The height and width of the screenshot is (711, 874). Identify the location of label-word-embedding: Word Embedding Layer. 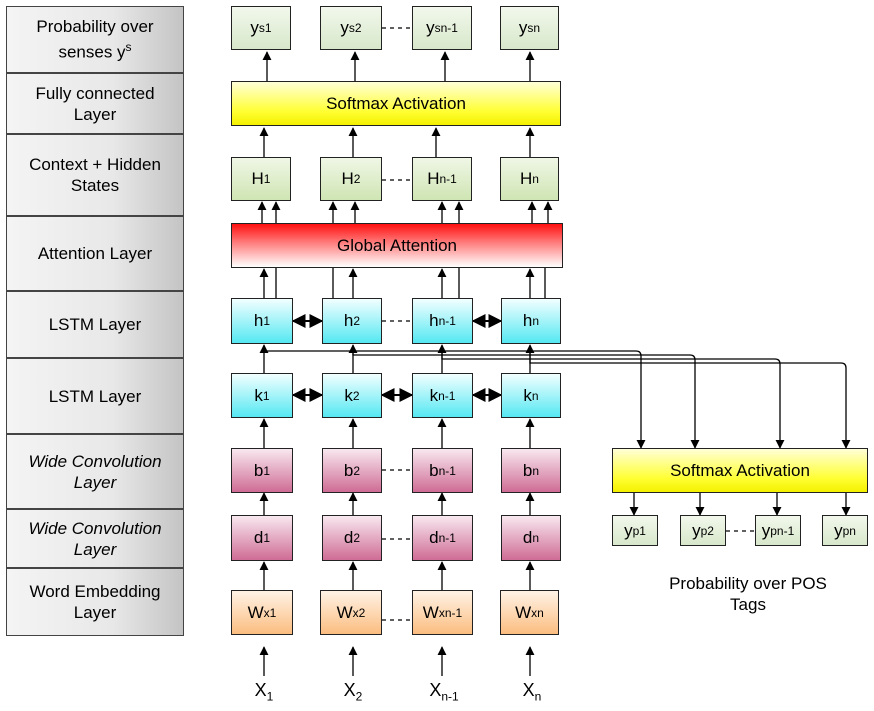
(95, 602).